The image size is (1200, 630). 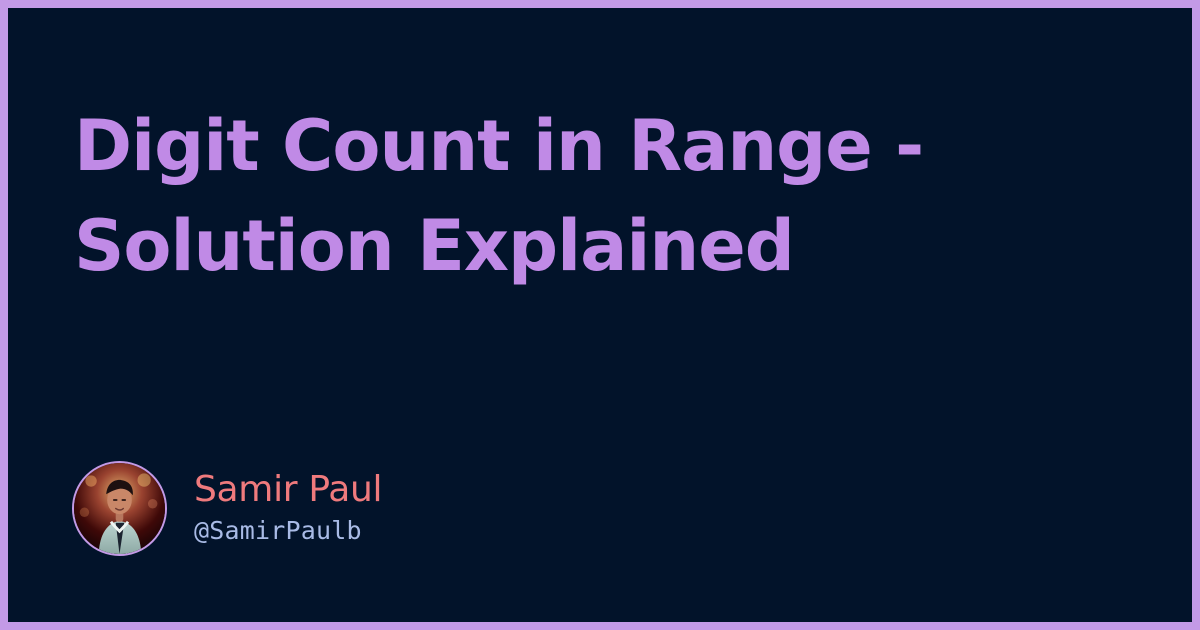 I want to click on profile-photo-avatar-icon, so click(x=119, y=508).